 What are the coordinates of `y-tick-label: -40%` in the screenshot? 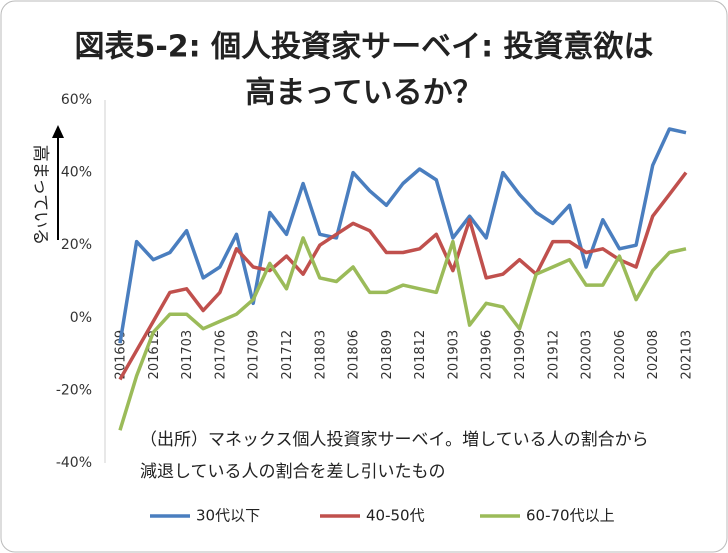 It's located at (74, 463).